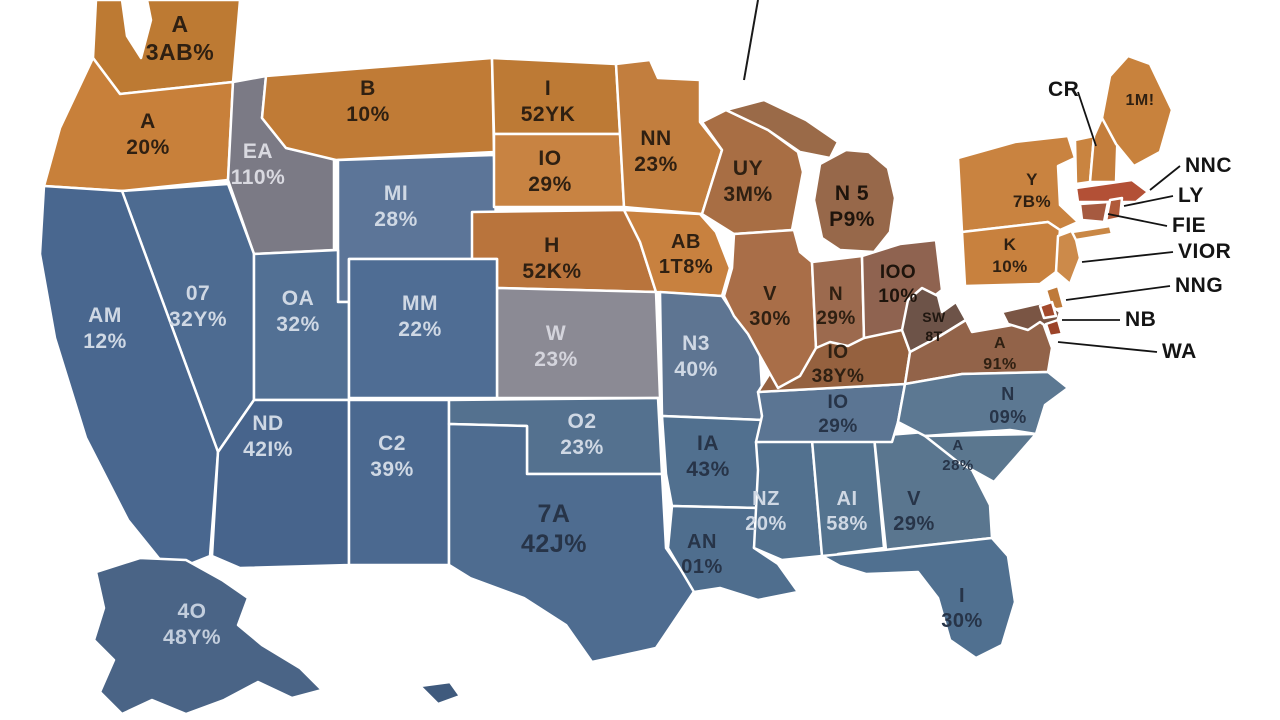 The width and height of the screenshot is (1280, 720). What do you see at coordinates (1191, 195) in the screenshot?
I see `callout-label-ly: LY` at bounding box center [1191, 195].